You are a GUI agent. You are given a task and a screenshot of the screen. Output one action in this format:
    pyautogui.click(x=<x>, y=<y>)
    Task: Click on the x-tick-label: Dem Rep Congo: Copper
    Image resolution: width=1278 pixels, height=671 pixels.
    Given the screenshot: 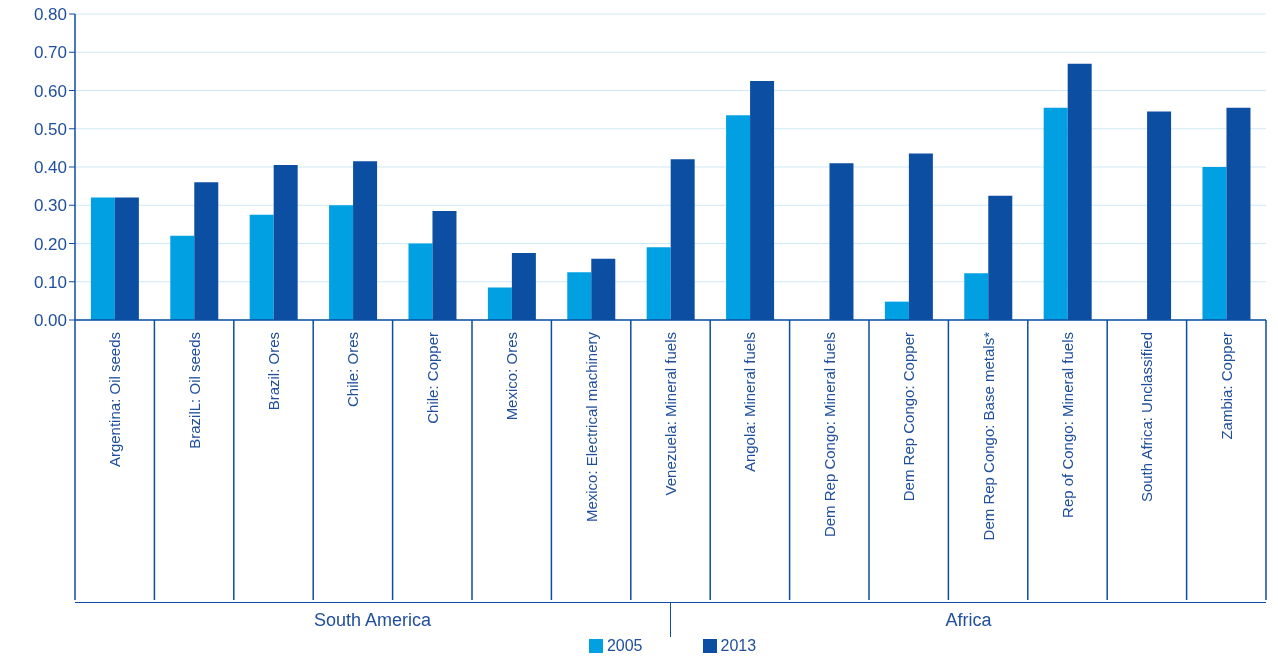 What is the action you would take?
    pyautogui.click(x=909, y=417)
    